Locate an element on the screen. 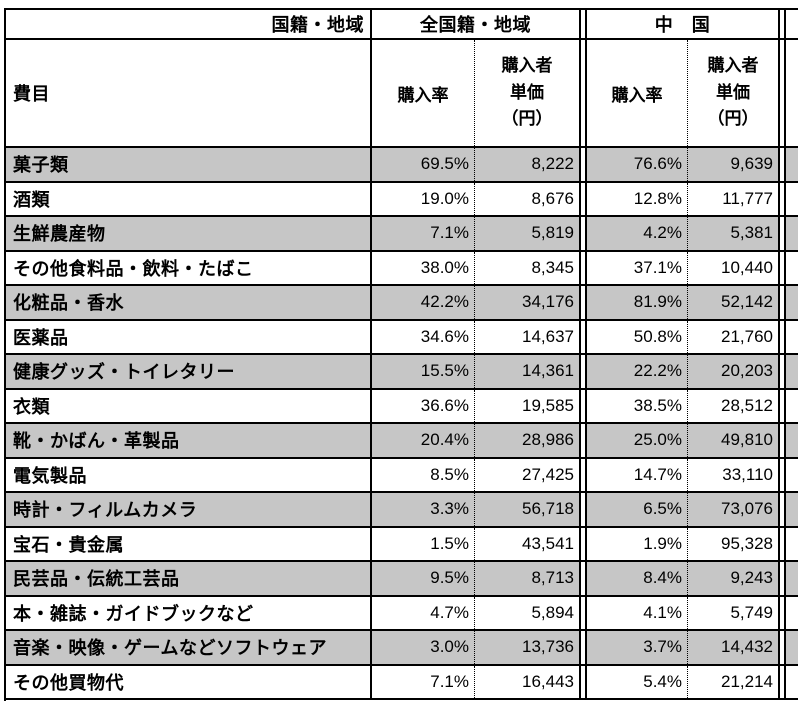 The width and height of the screenshot is (798, 711). all-purchase-rate-cell: 3.3% is located at coordinates (423, 509).